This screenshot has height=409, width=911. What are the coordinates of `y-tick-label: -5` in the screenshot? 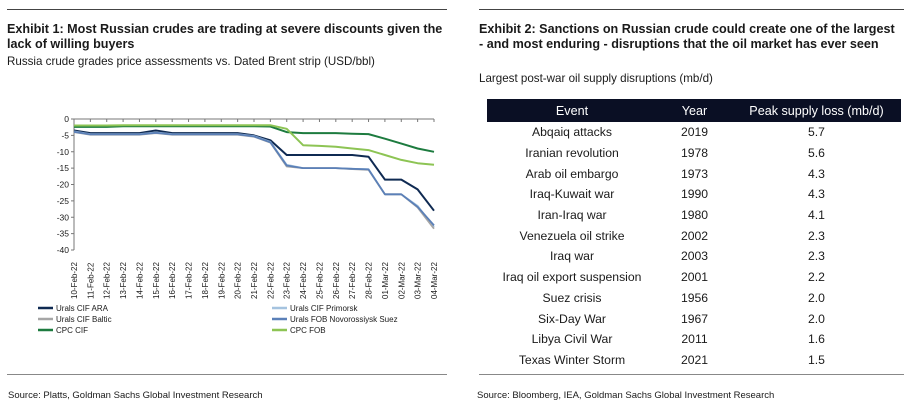 It's located at (65, 135).